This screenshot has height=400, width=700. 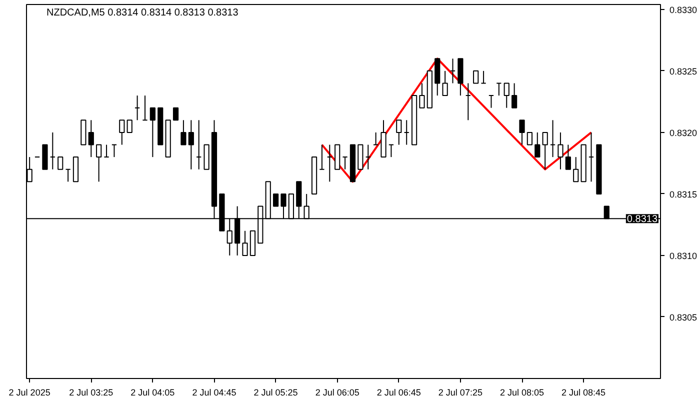 I want to click on x-tick-label: 2 Jul 06:45, so click(x=398, y=393).